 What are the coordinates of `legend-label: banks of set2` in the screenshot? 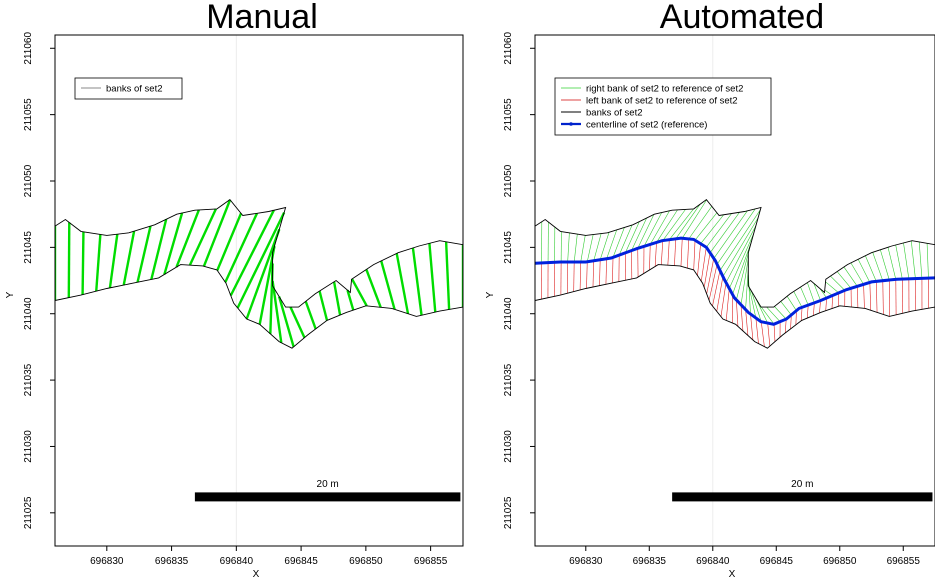 It's located at (614, 112).